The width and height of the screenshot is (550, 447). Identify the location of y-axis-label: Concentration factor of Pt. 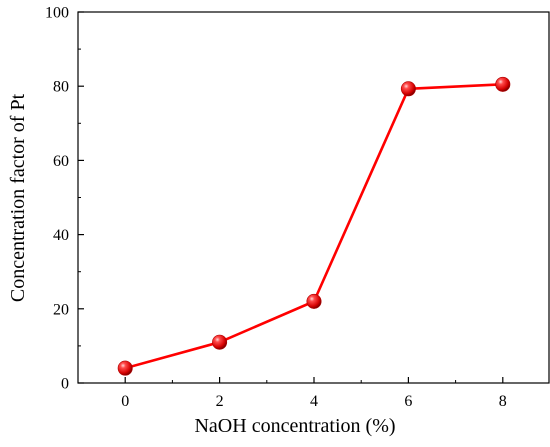
(18, 197).